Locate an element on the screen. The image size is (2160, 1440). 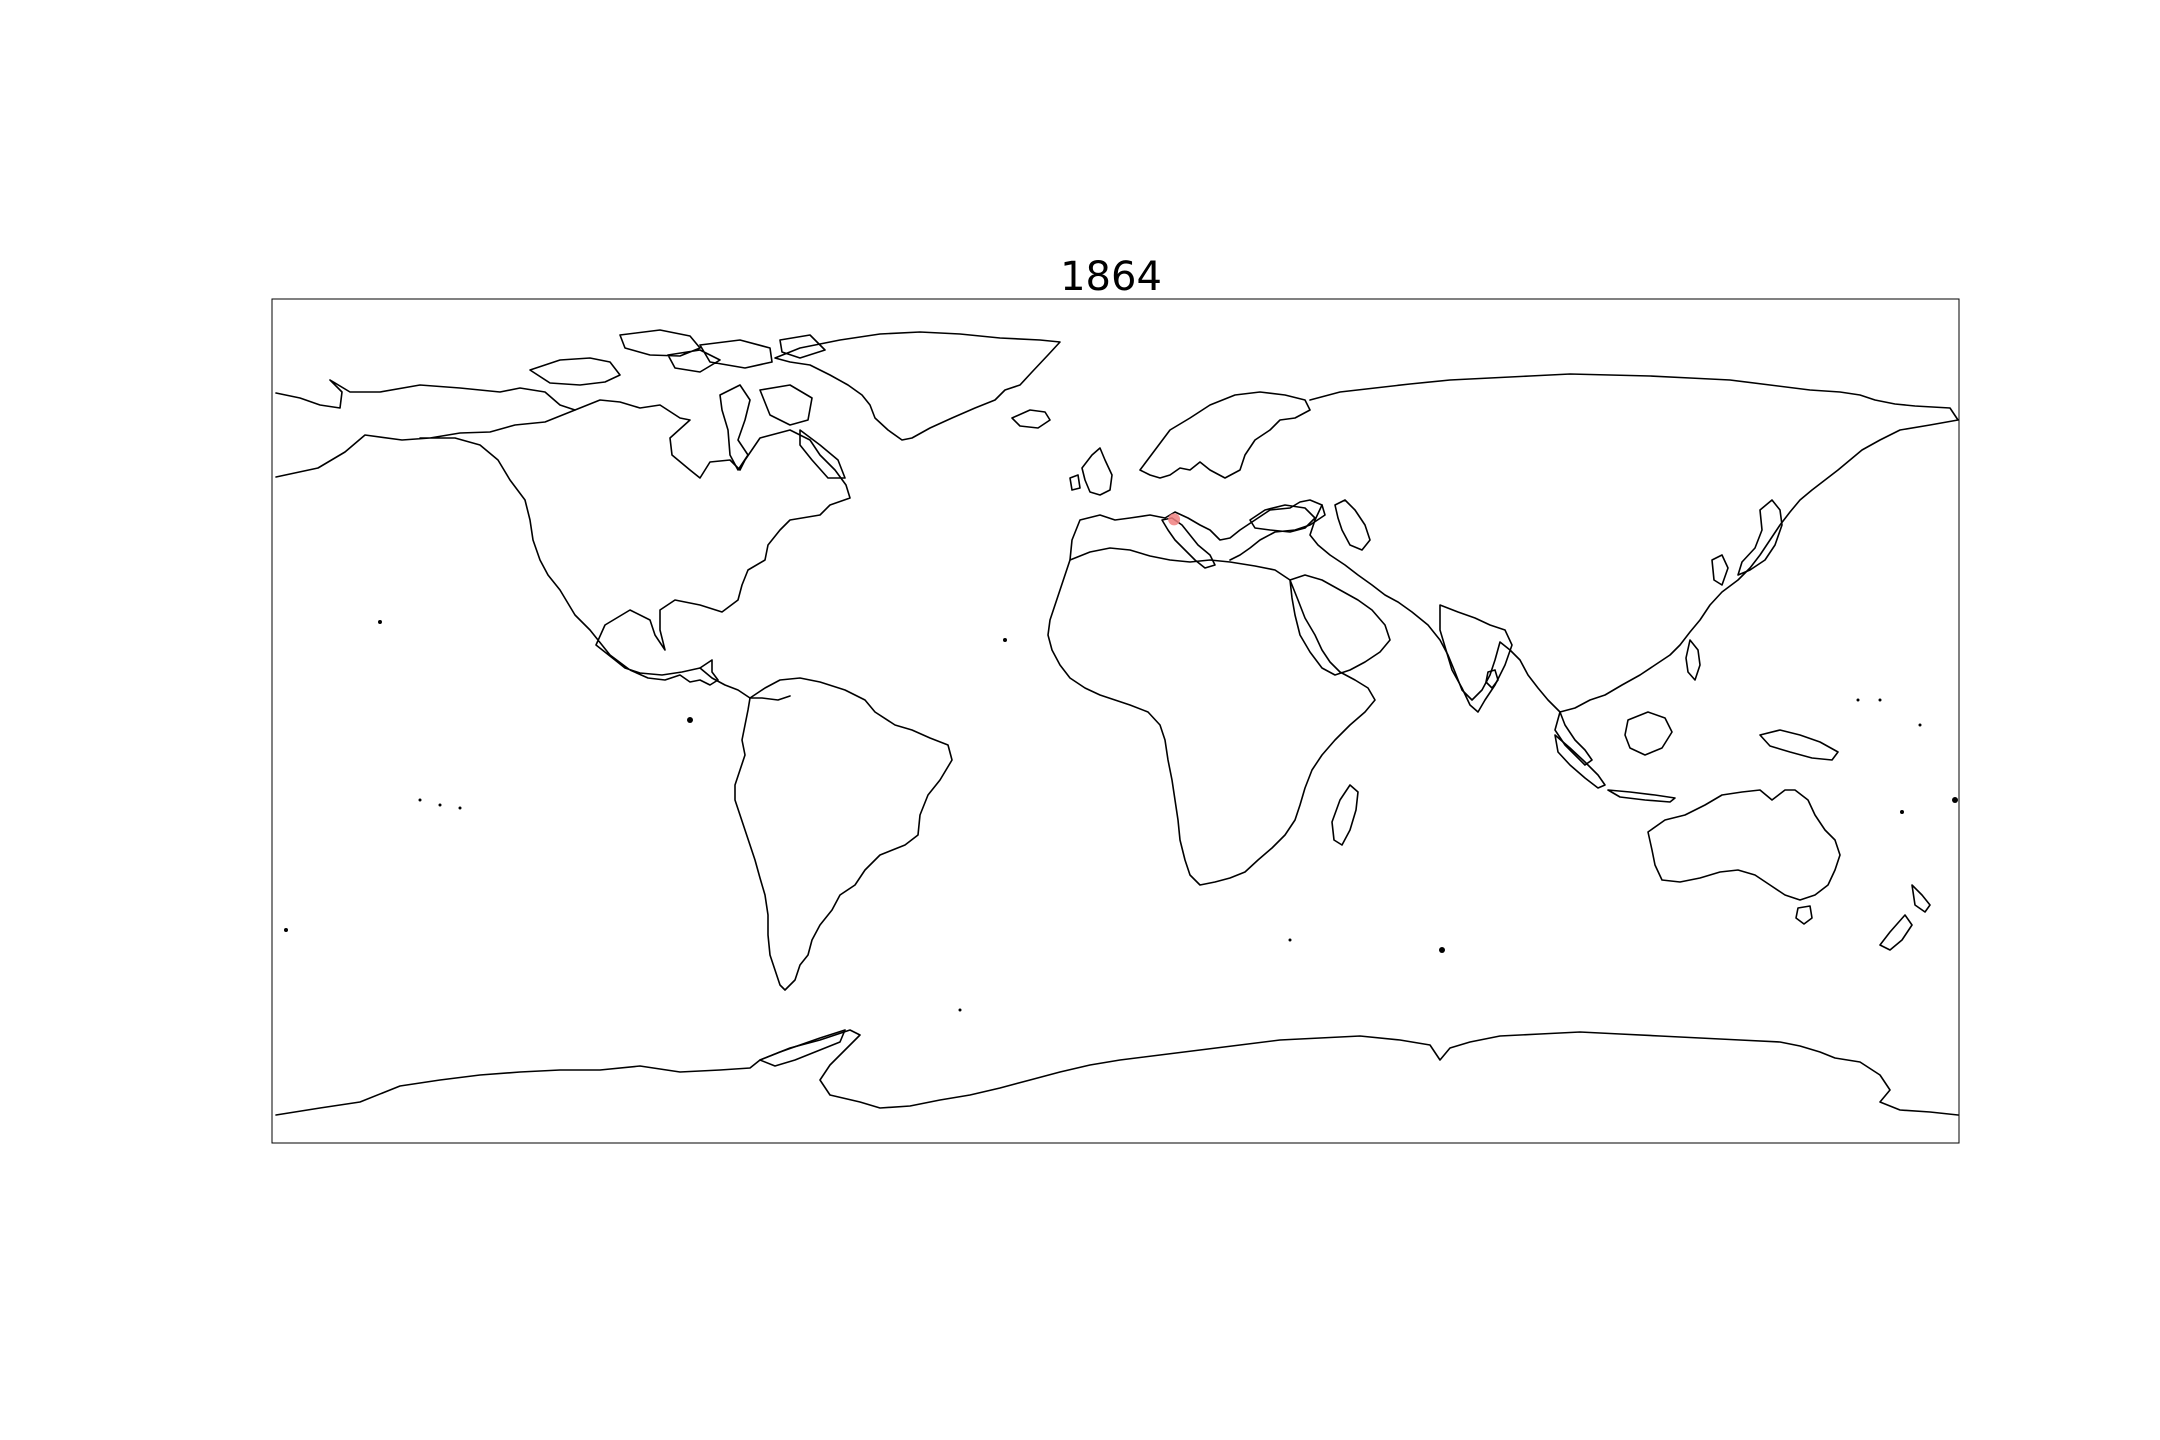
coast-iceland is located at coordinates (1031, 419).